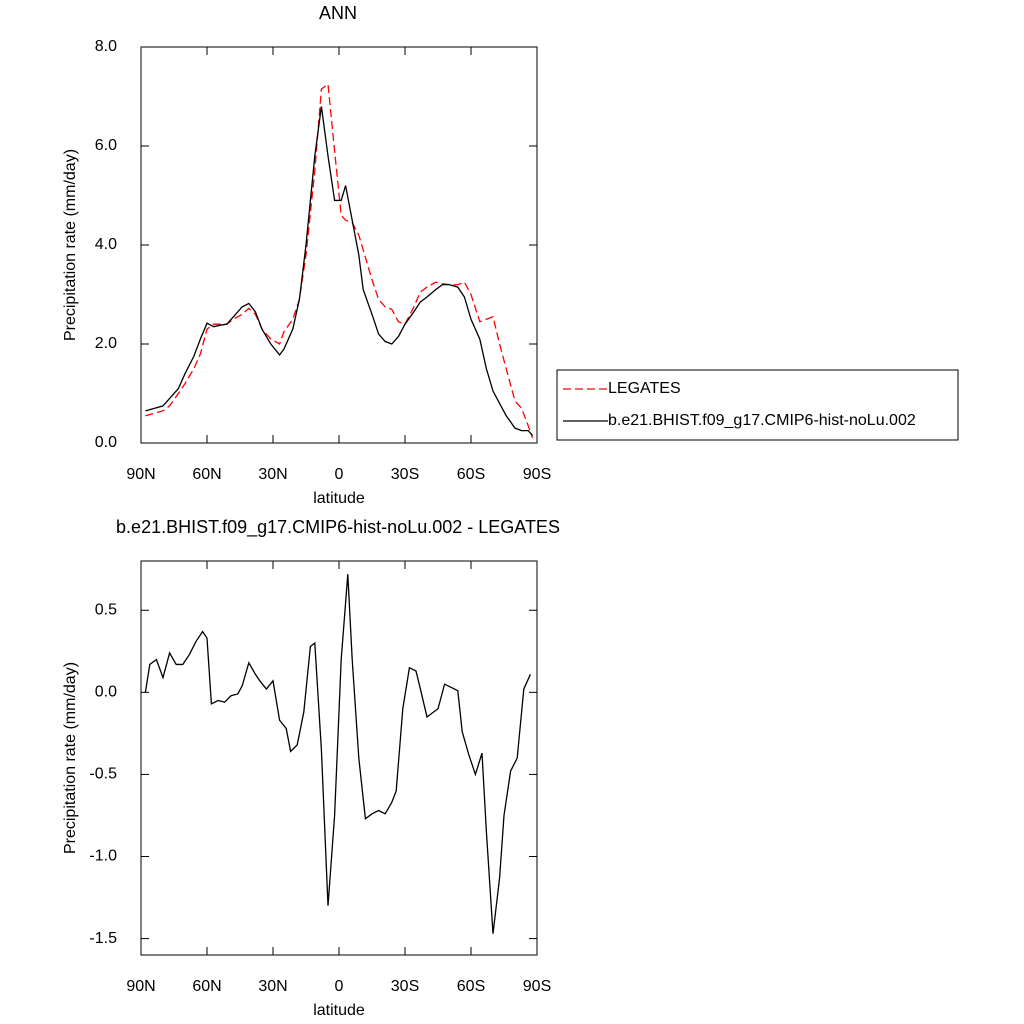 The width and height of the screenshot is (1024, 1024). What do you see at coordinates (106, 46) in the screenshot?
I see `y-tick-label: 8.0` at bounding box center [106, 46].